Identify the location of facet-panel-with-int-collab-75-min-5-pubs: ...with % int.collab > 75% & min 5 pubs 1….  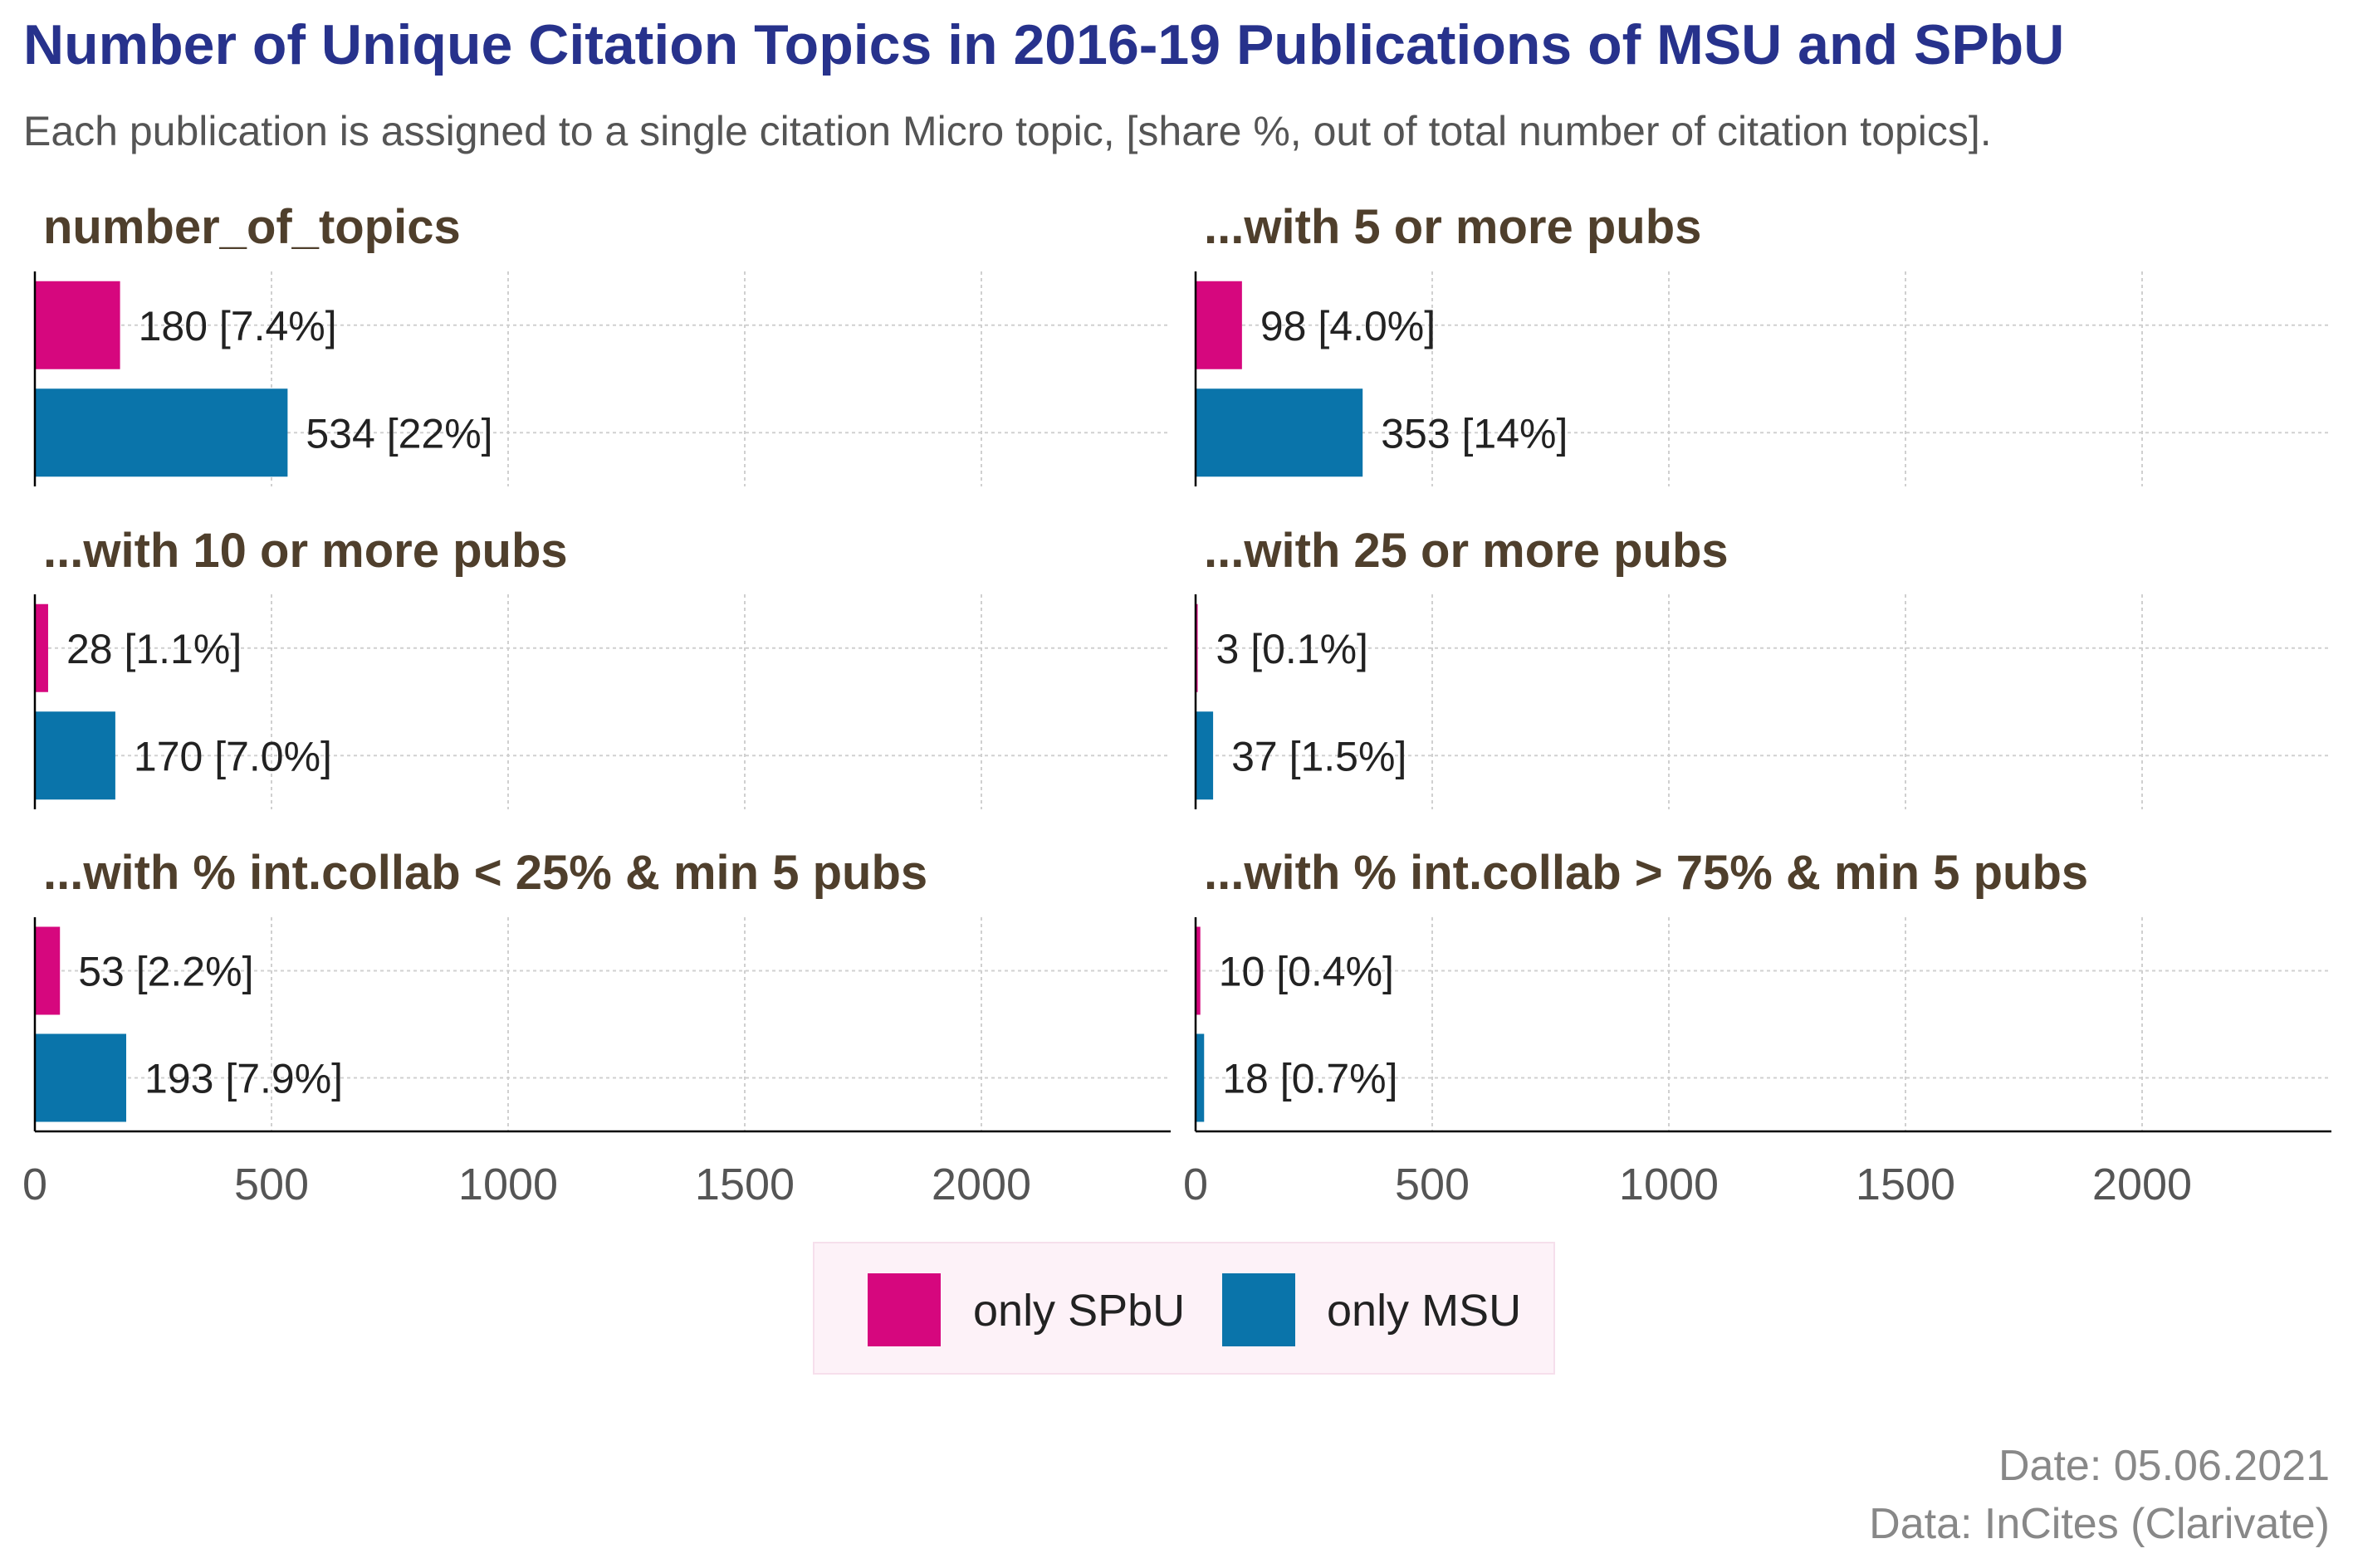
(1757, 1028).